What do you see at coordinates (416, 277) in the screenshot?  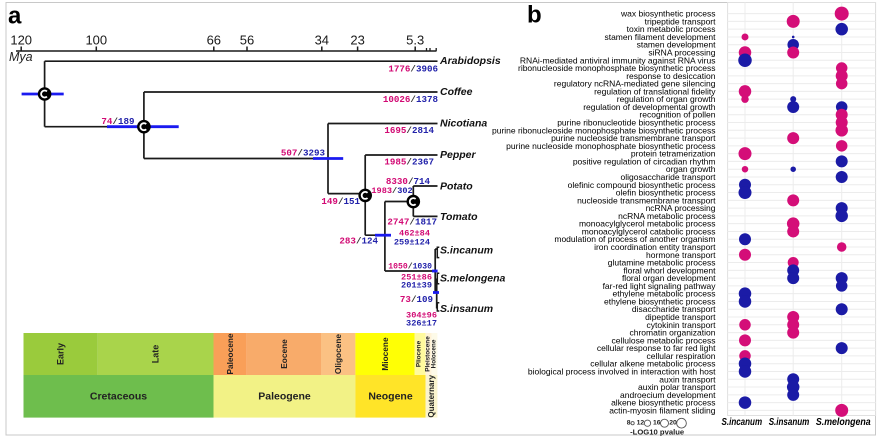 I see `svg-text: 251±86` at bounding box center [416, 277].